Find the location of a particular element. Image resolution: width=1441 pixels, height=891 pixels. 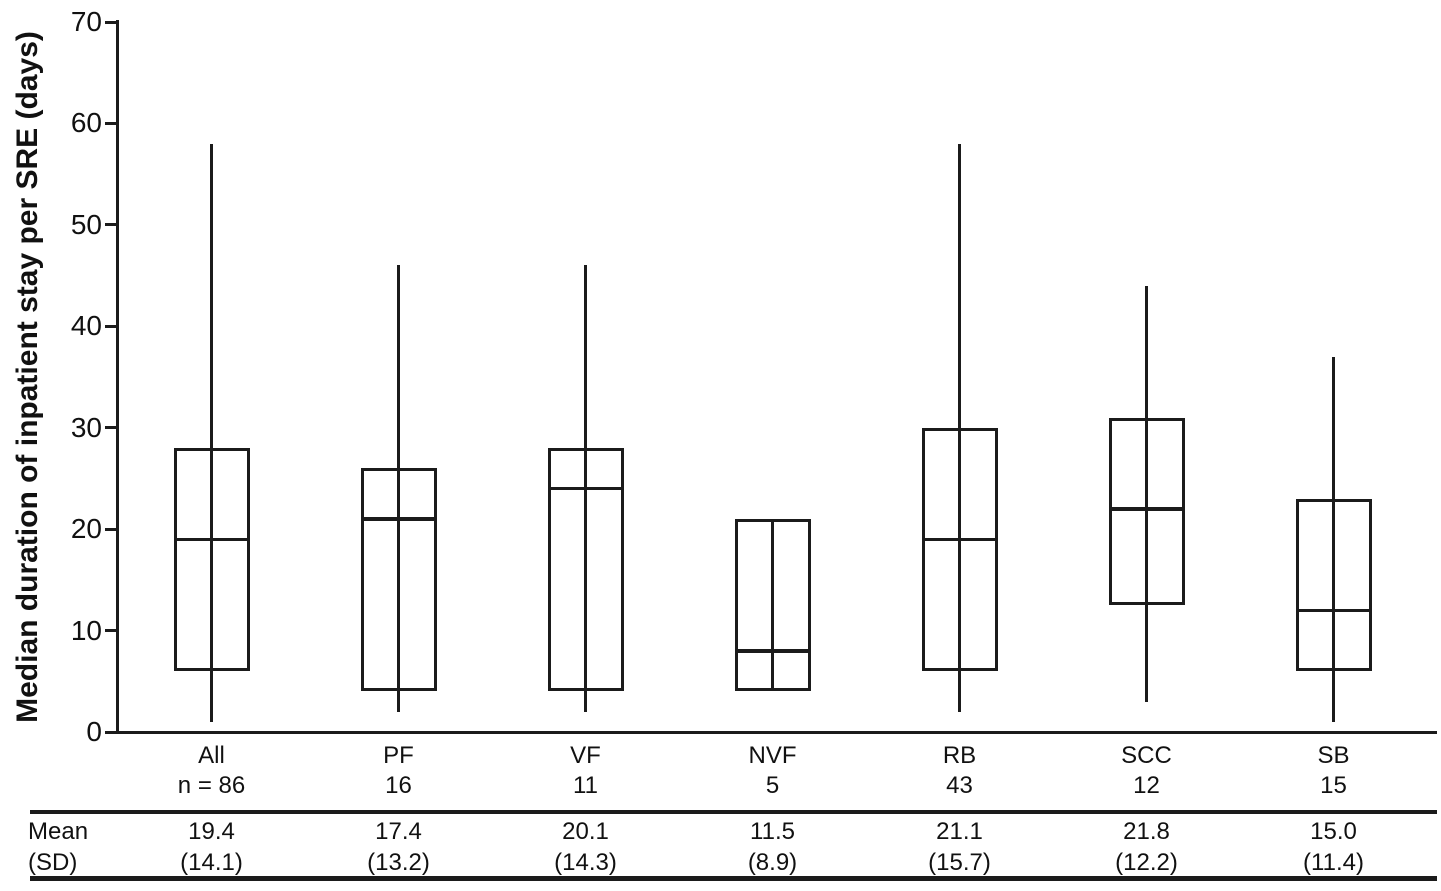

sd-value-cell: (11.4) is located at coordinates (1333, 862).